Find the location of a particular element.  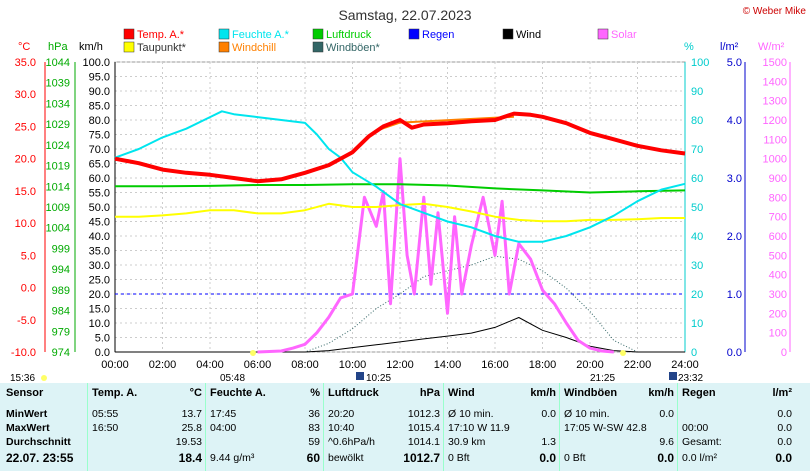

solar-tick: 600 is located at coordinates (778, 237).